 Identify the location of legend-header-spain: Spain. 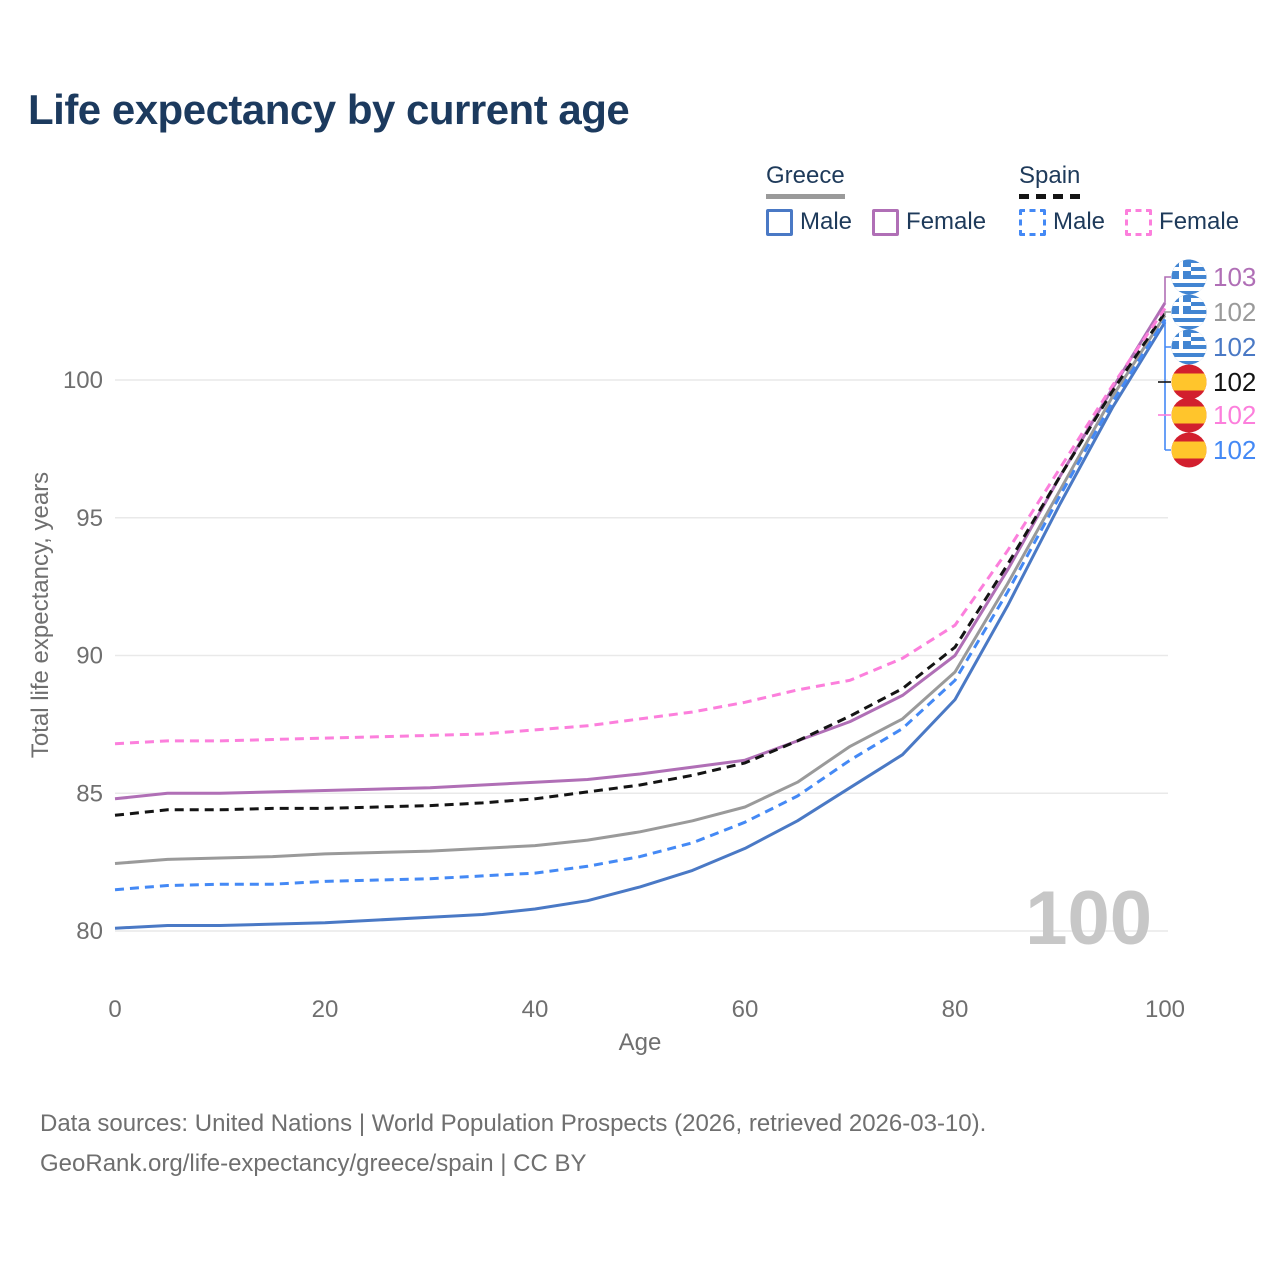
(1050, 180).